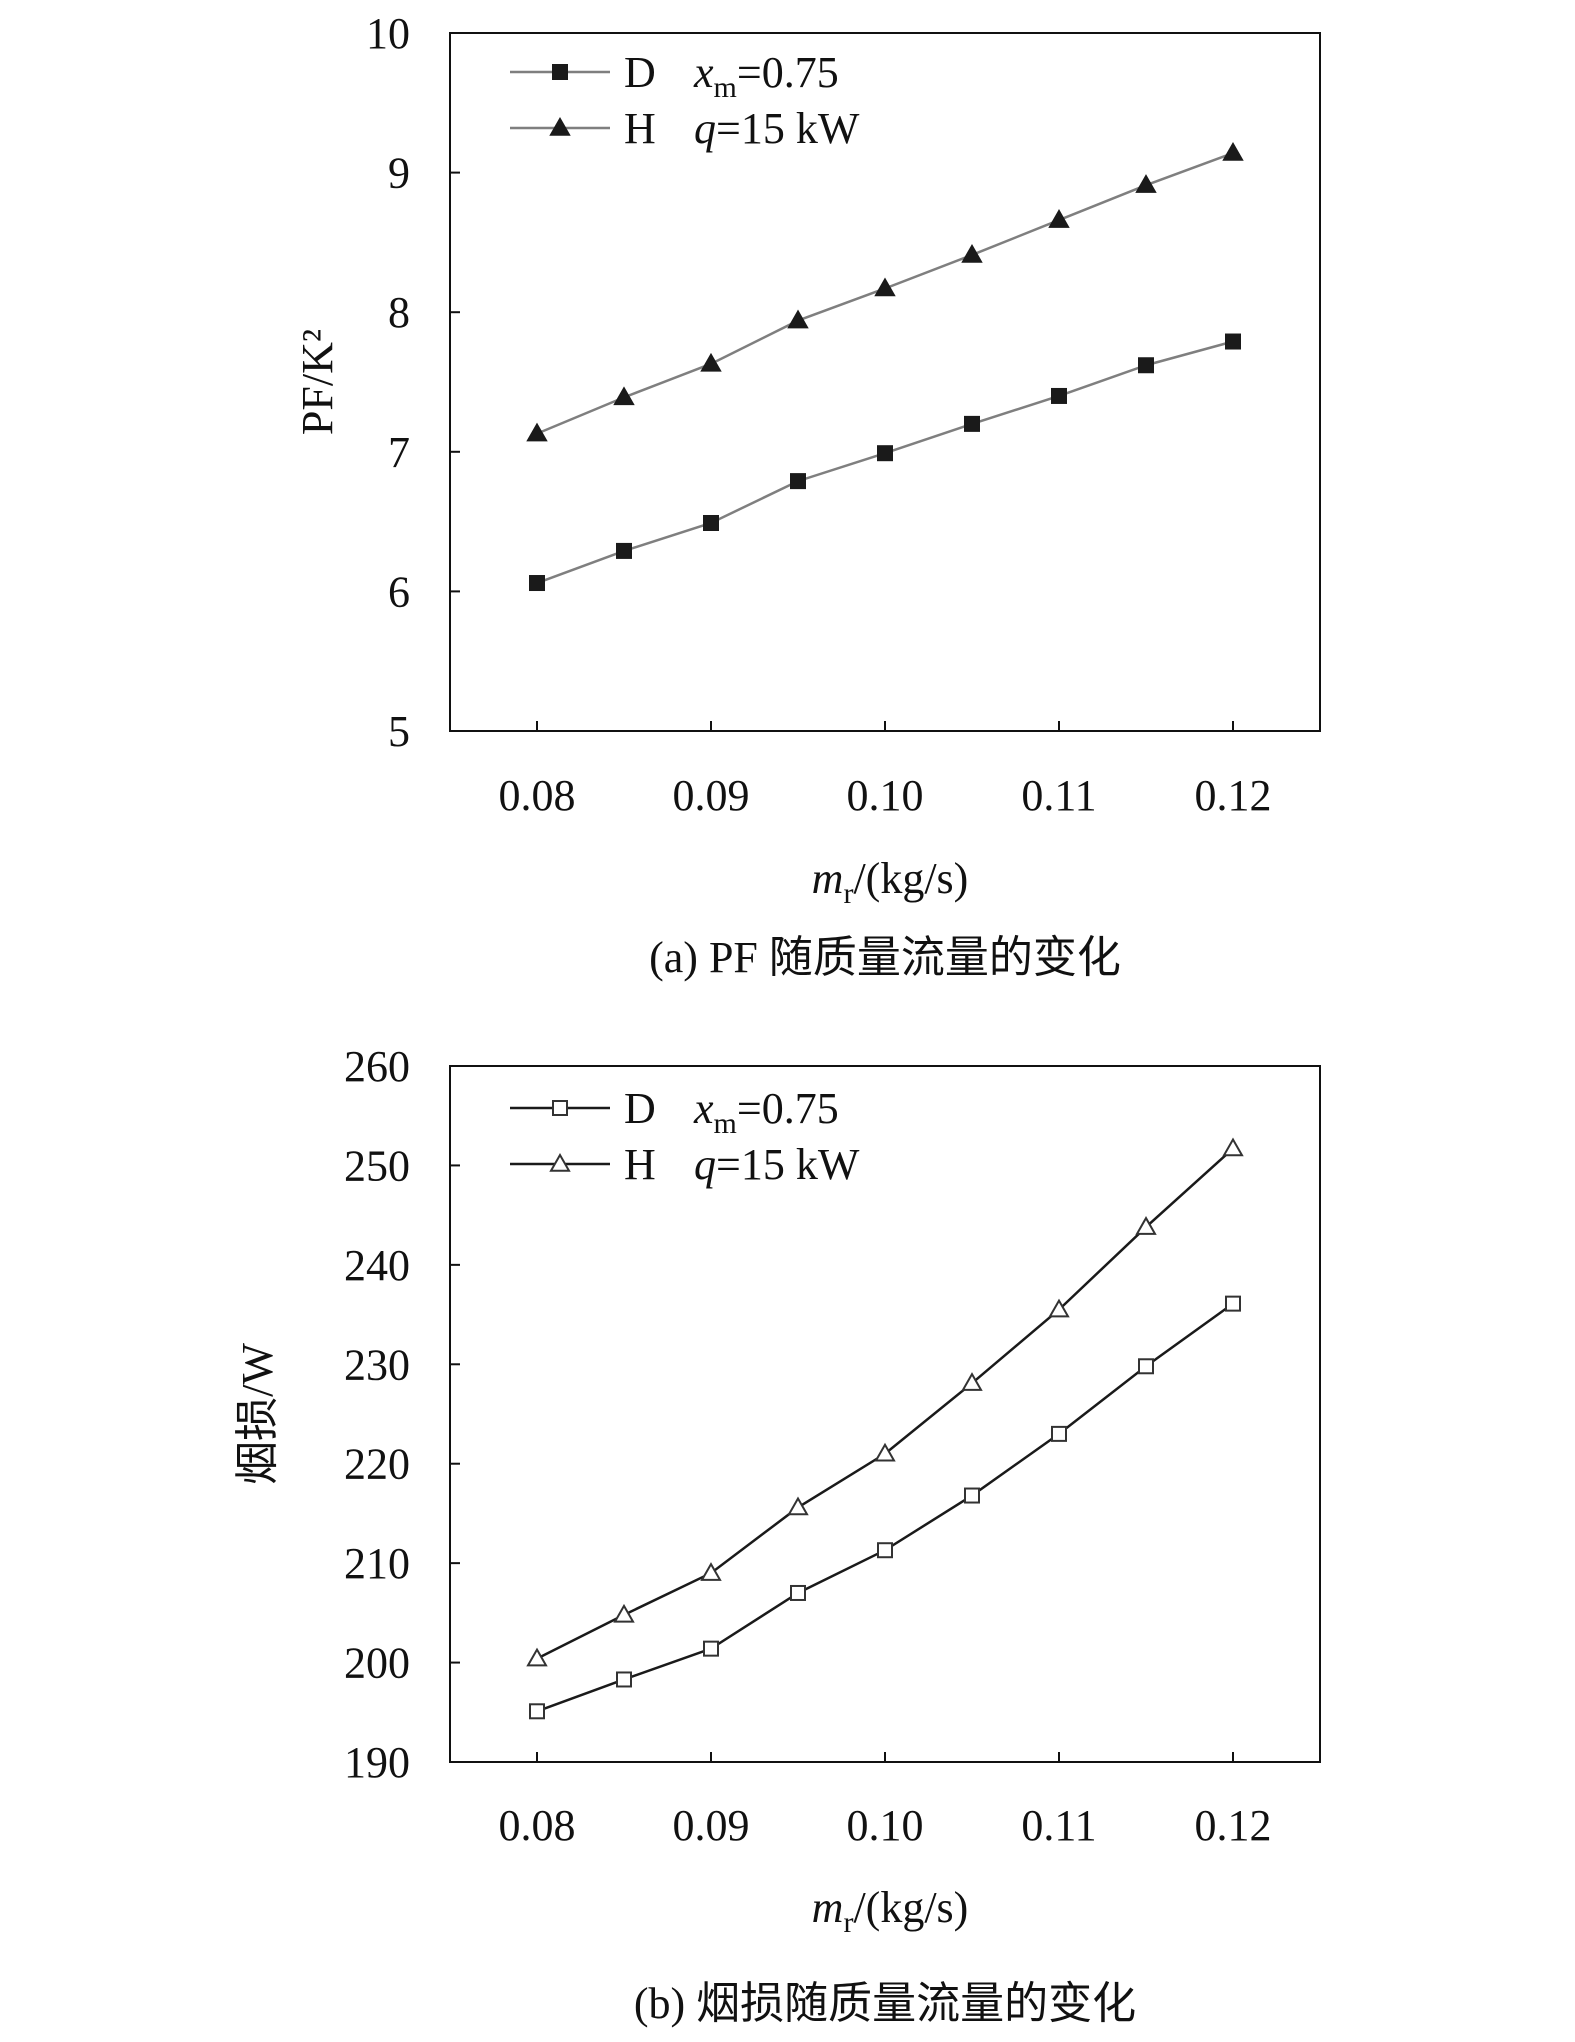  What do you see at coordinates (377, 1265) in the screenshot?
I see `y-tick-label: 240` at bounding box center [377, 1265].